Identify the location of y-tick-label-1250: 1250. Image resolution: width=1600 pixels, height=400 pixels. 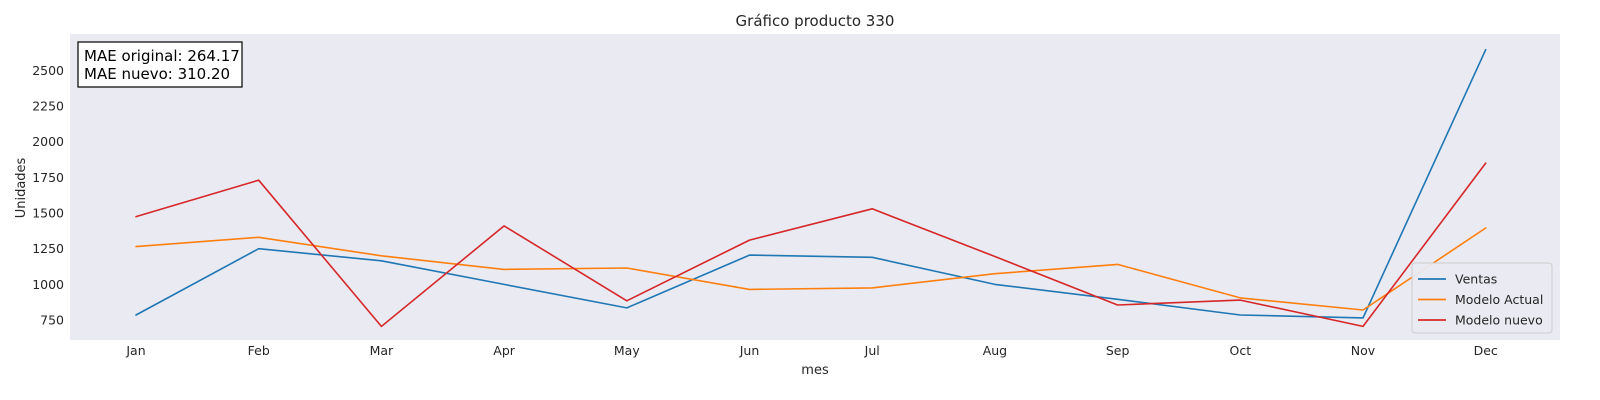
(48, 248).